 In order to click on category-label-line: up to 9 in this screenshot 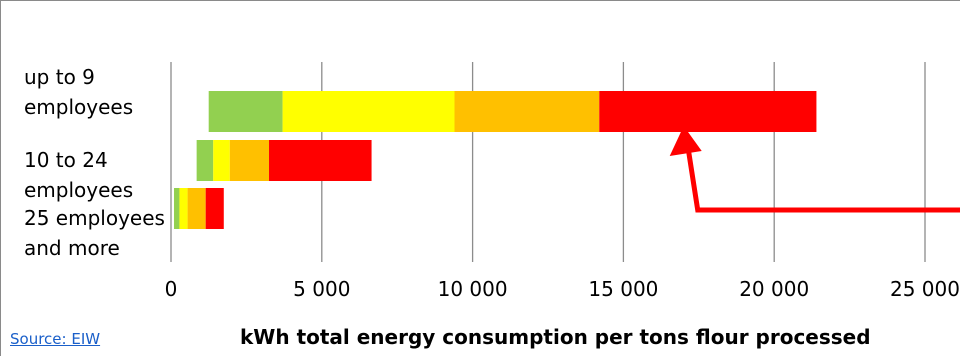, I will do `click(78, 77)`.